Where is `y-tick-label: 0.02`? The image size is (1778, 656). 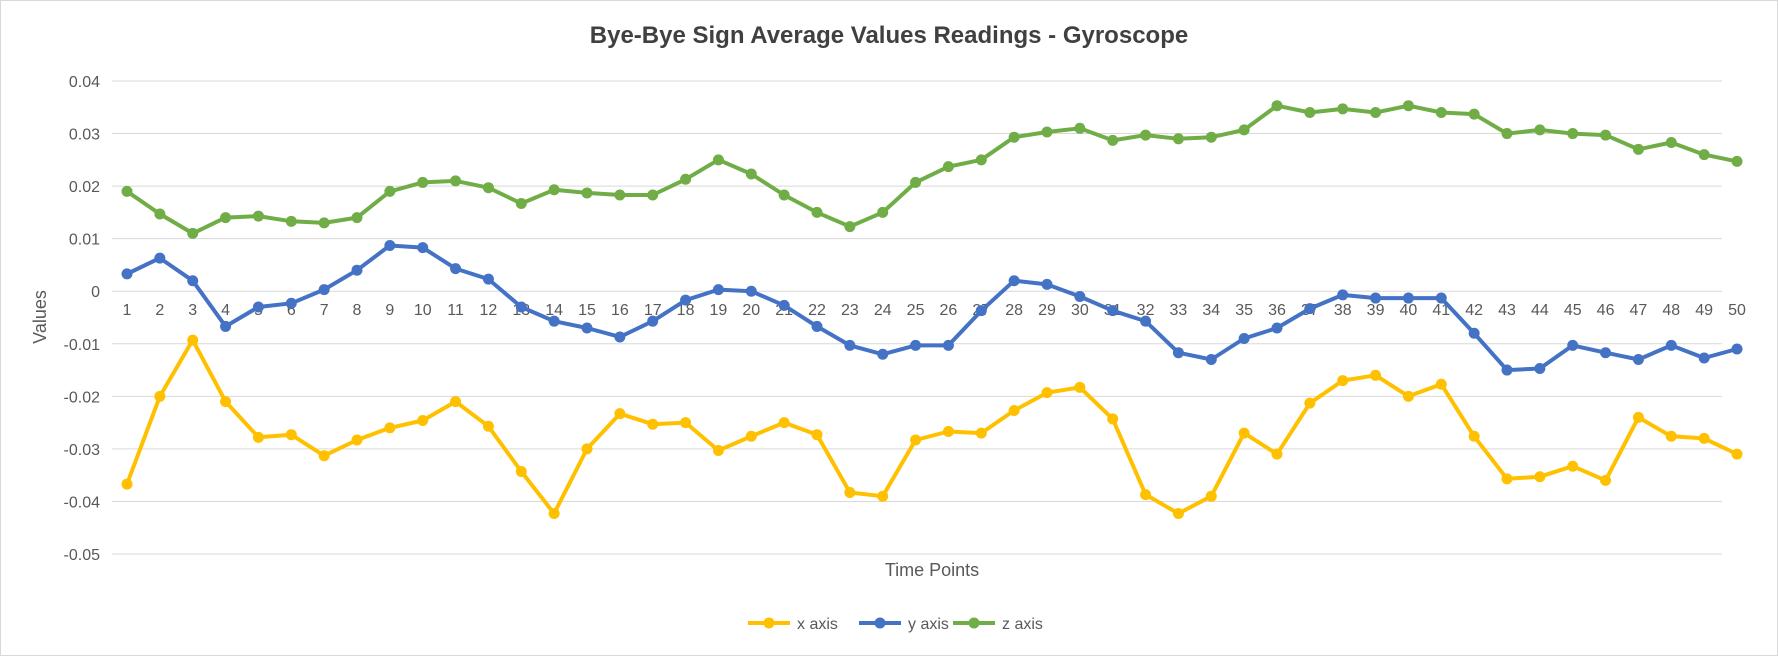 y-tick-label: 0.02 is located at coordinates (84, 187).